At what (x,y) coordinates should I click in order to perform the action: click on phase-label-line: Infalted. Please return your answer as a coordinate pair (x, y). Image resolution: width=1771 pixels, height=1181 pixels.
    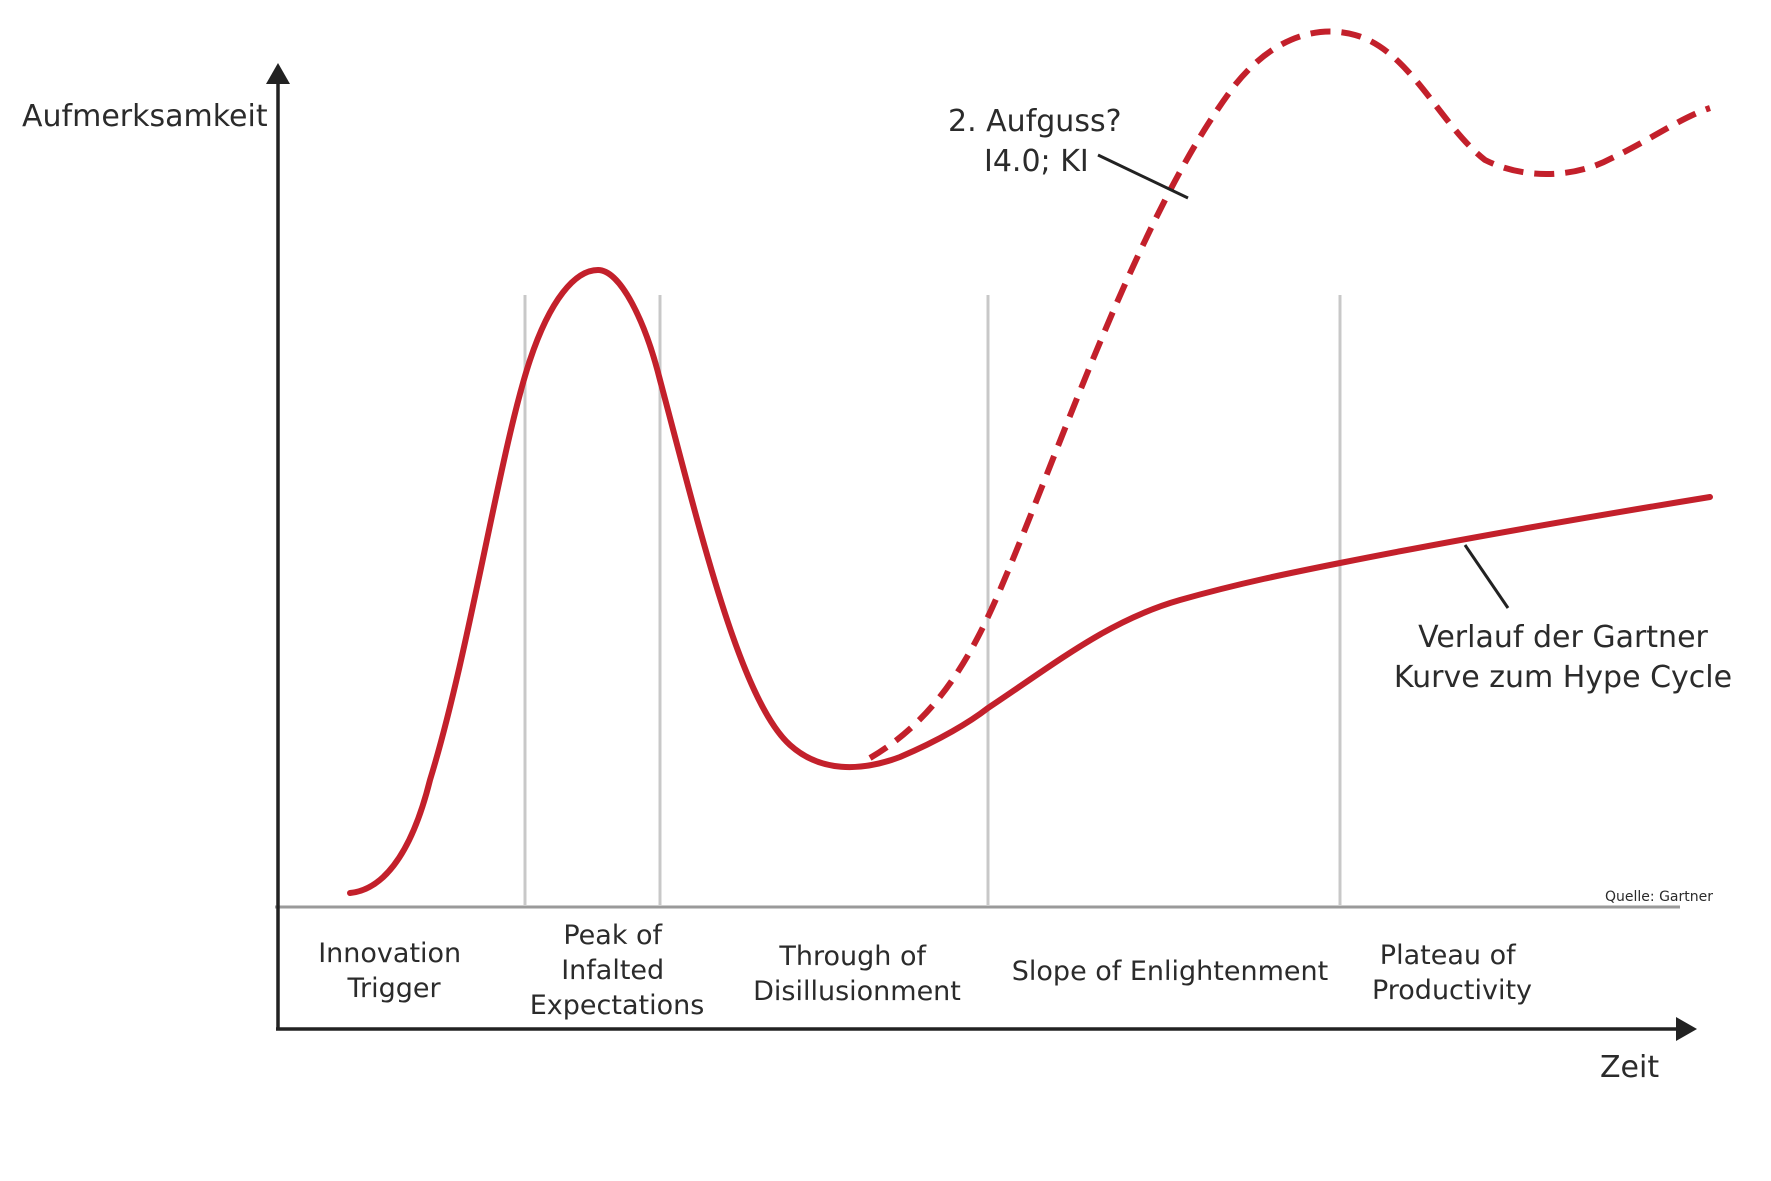
    Looking at the image, I should click on (612, 970).